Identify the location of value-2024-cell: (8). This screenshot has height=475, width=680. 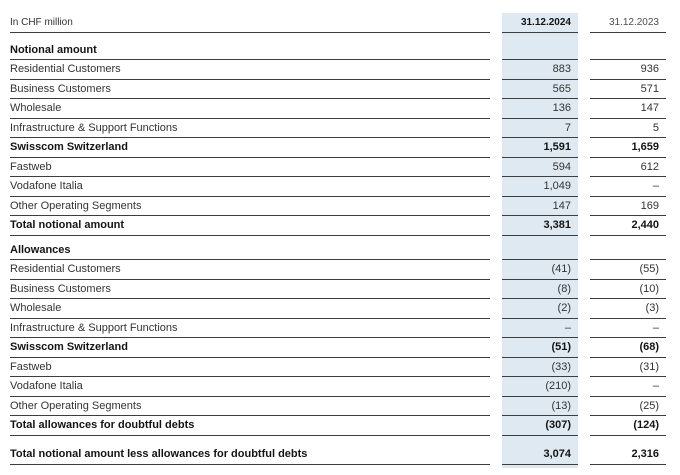
(540, 289).